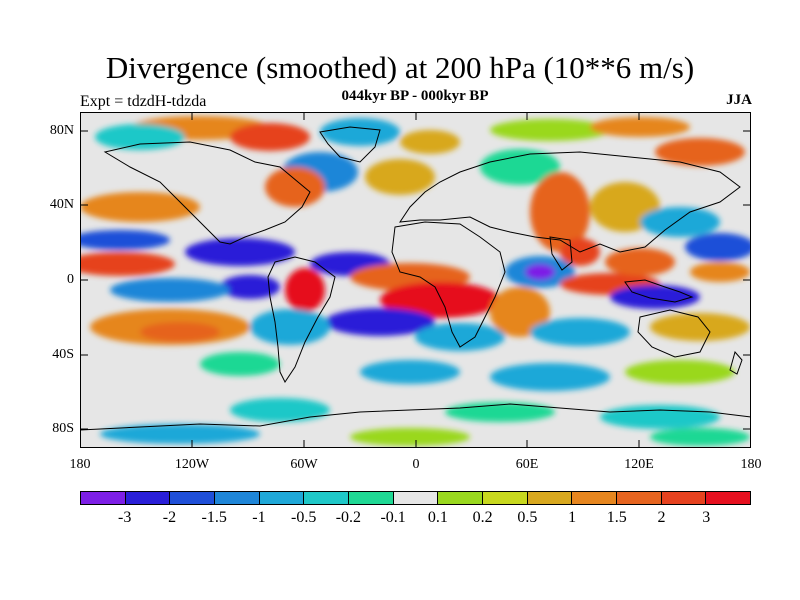 Image resolution: width=800 pixels, height=600 pixels. I want to click on color-legend-label: 0.5, so click(527, 517).